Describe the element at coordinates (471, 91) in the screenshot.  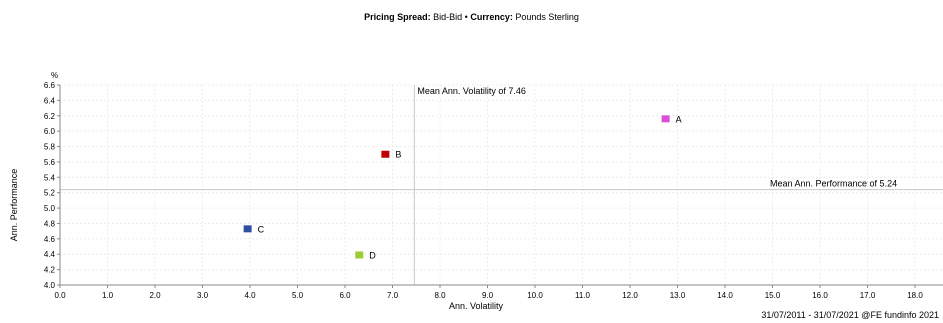
I see `mean-volatility-label: Mean Ann. Volatility of 7.46` at that location.